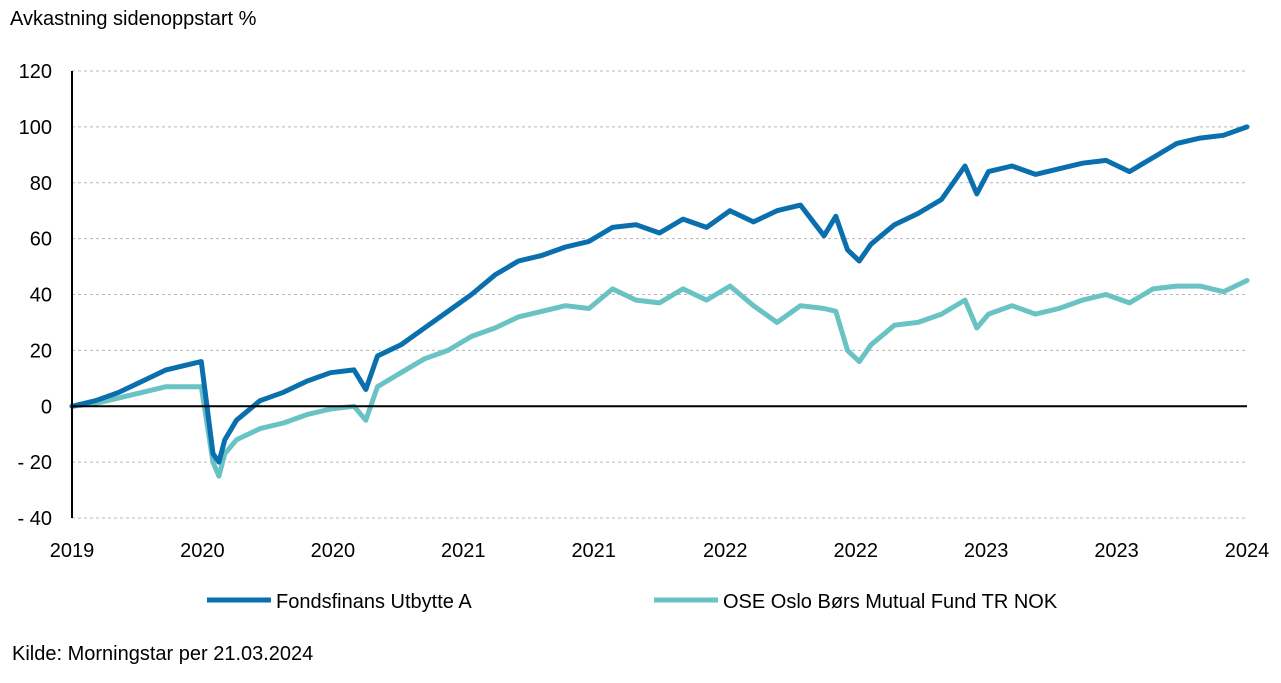 Image resolution: width=1281 pixels, height=683 pixels. I want to click on y-axis-ticks: - 40 - 20 0 20 40 60 80 100 120, so click(35, 295).